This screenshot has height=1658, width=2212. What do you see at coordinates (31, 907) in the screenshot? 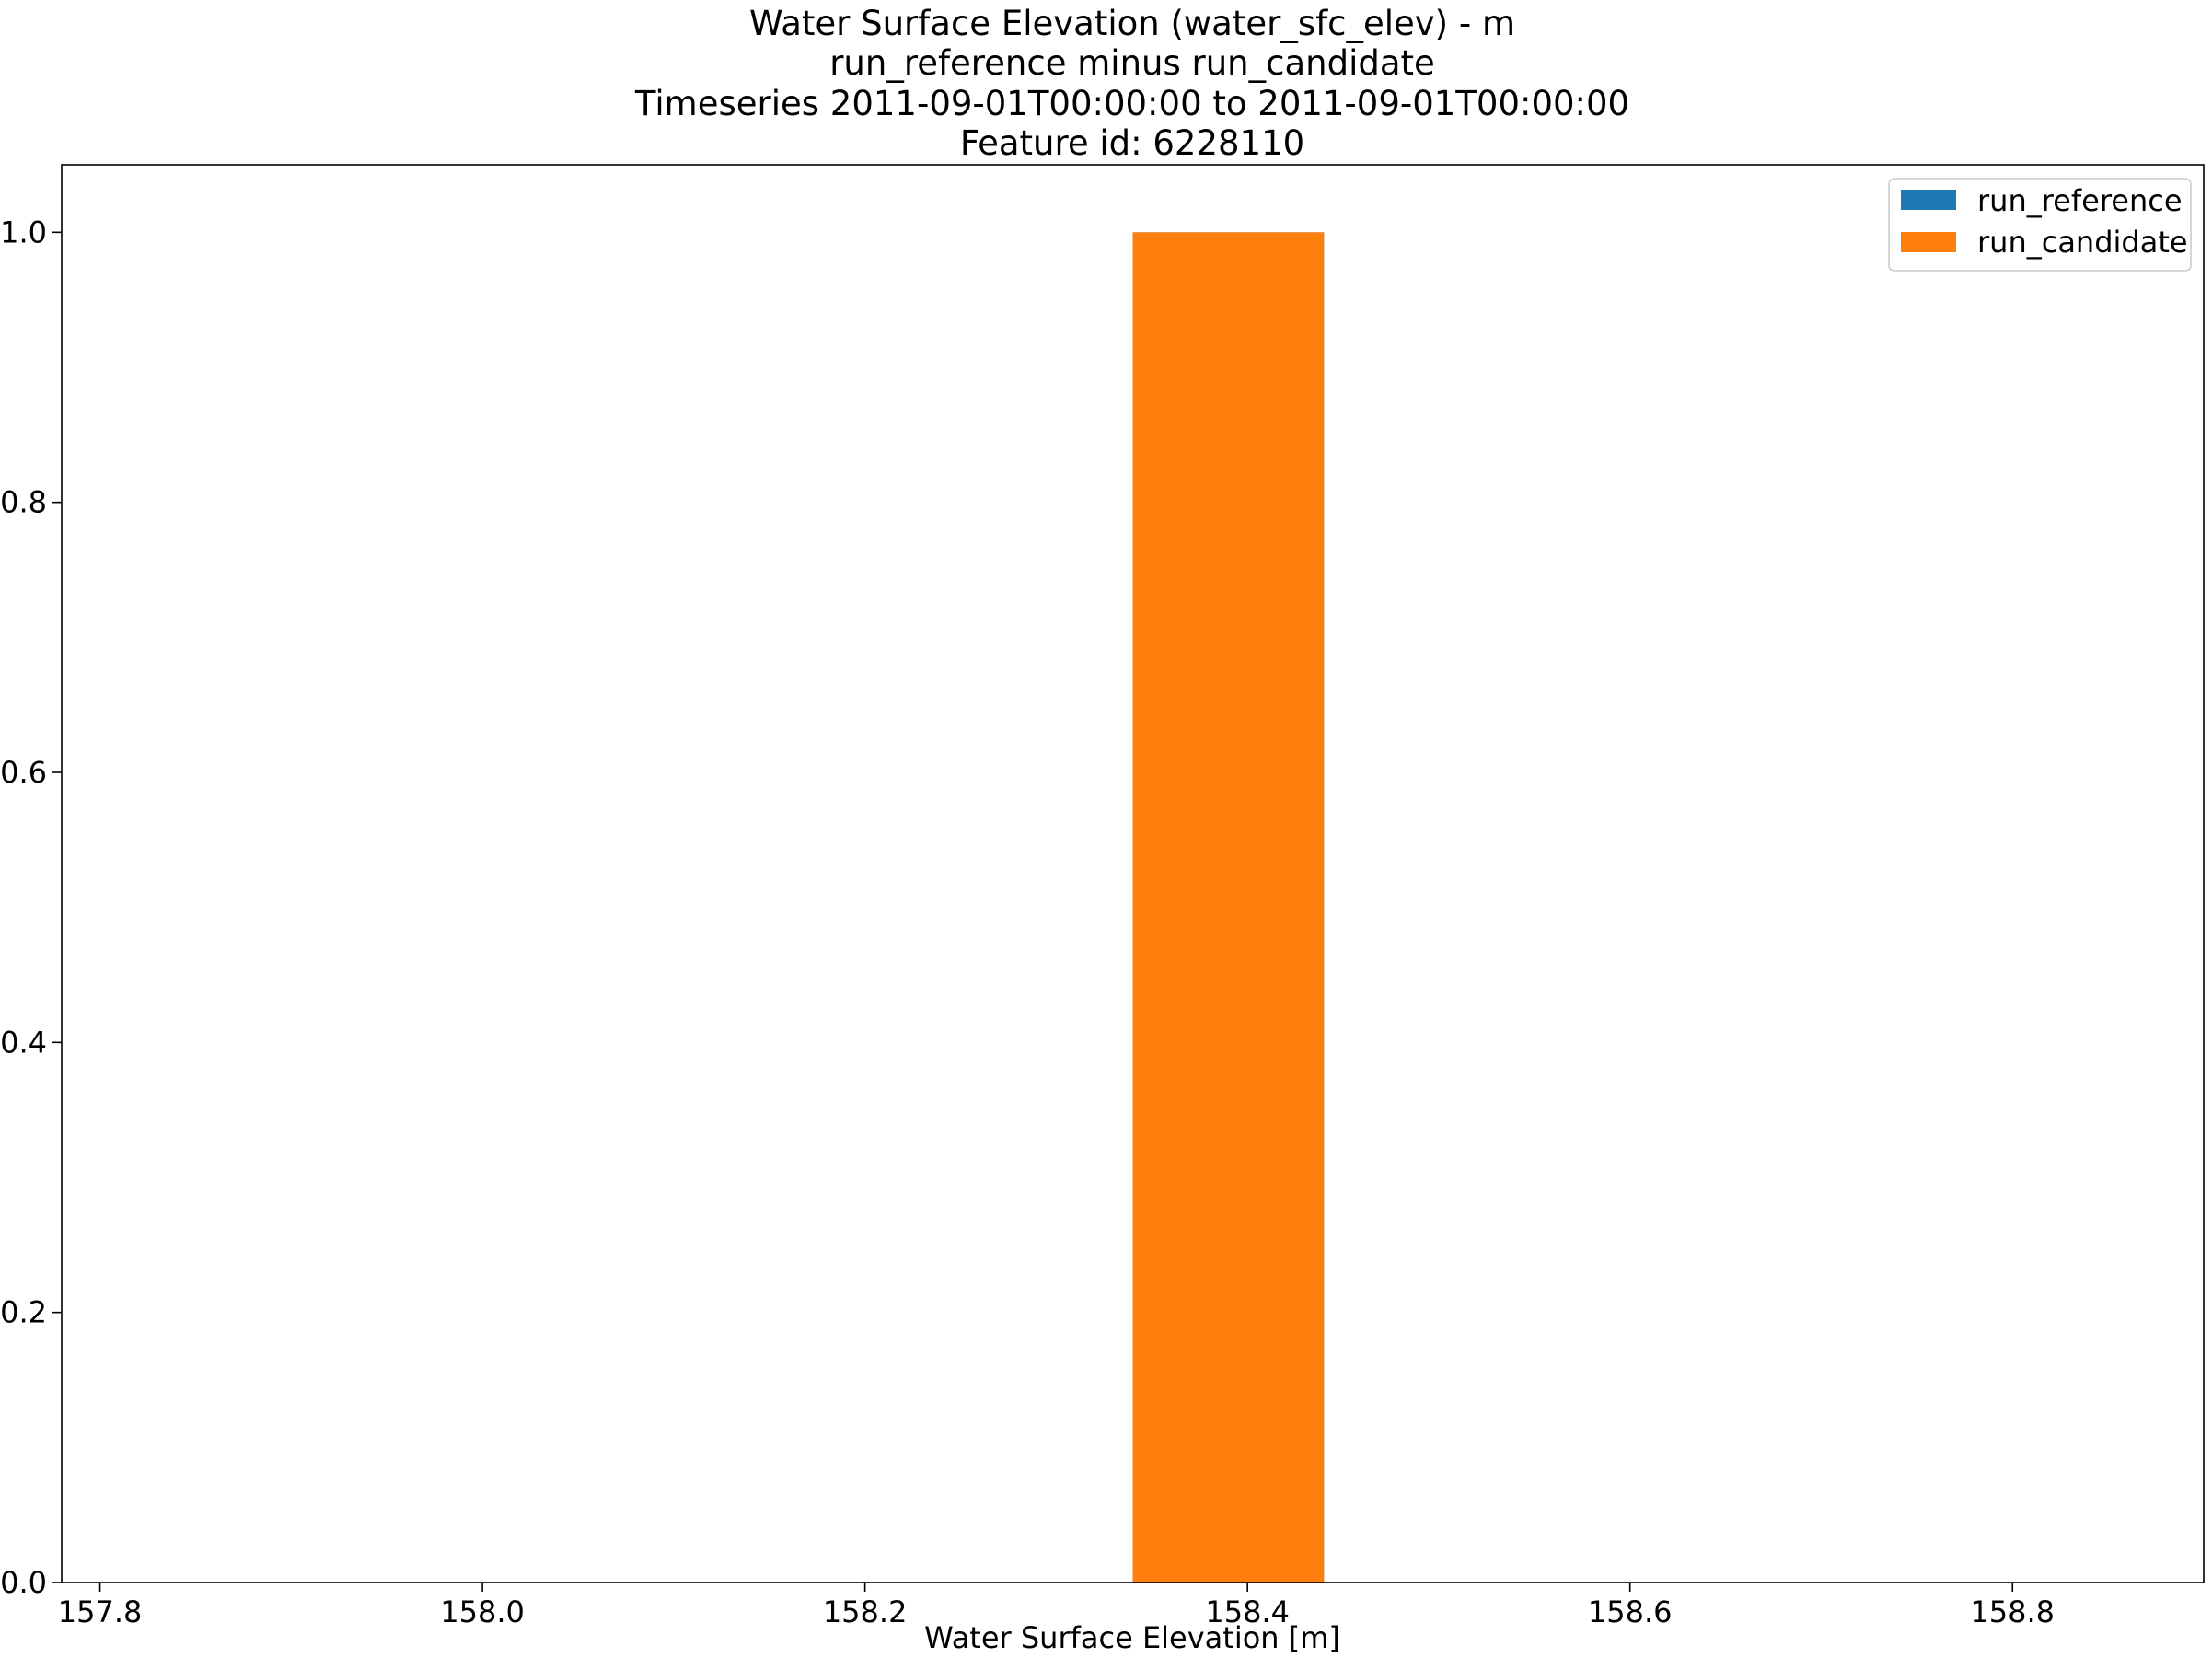
I see `y-axis-ticks: 0.0 0.2 0.4 0.6 0.8 1.0` at bounding box center [31, 907].